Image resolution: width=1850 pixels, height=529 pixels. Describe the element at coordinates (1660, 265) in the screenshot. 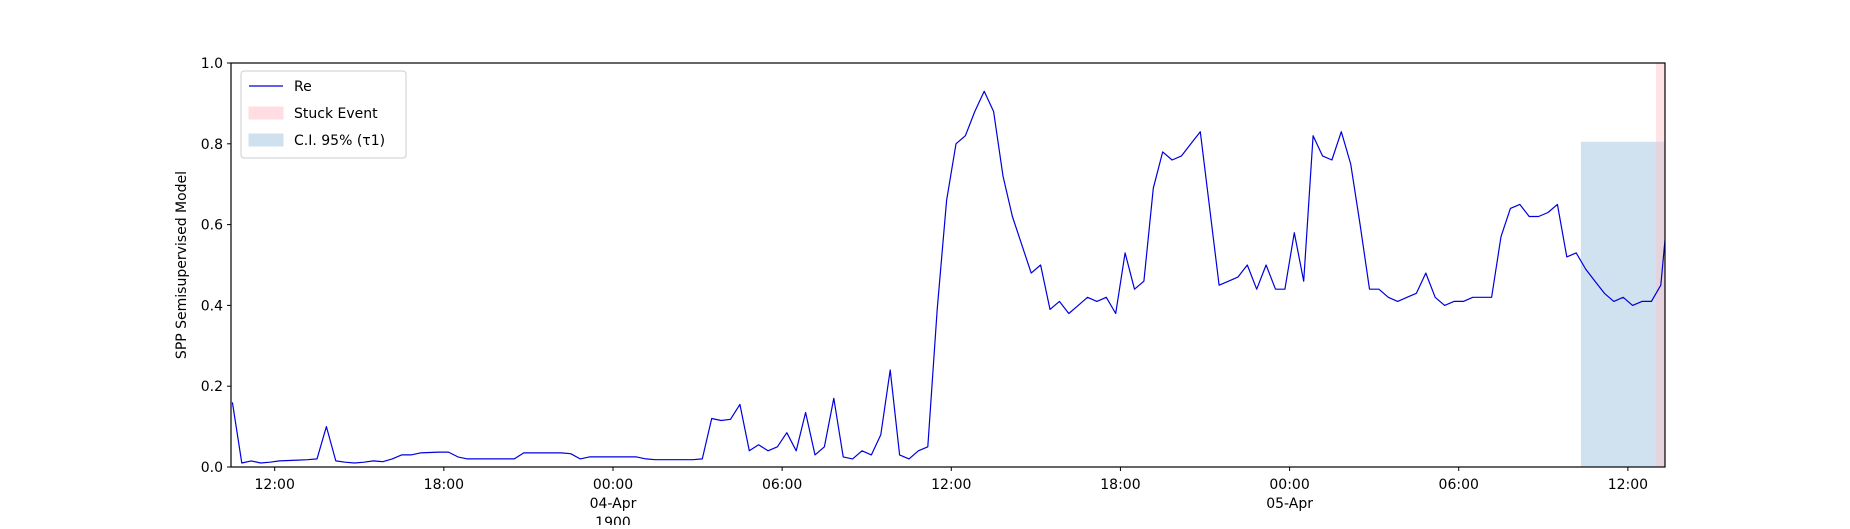

I see `stuck-event-span` at that location.